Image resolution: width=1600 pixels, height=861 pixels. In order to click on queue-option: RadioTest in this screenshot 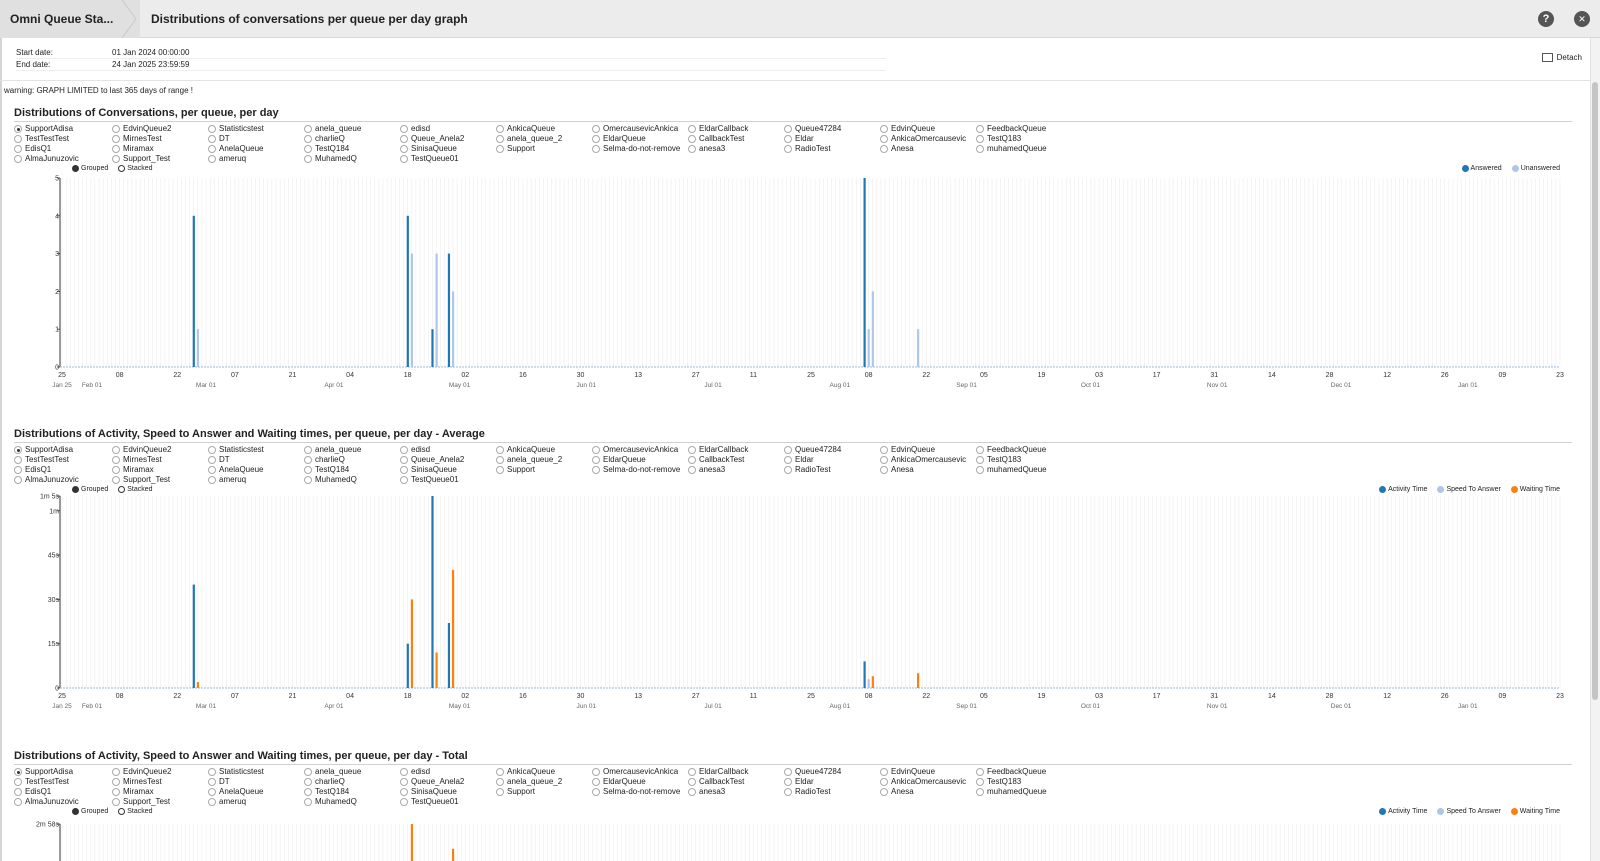, I will do `click(807, 149)`.